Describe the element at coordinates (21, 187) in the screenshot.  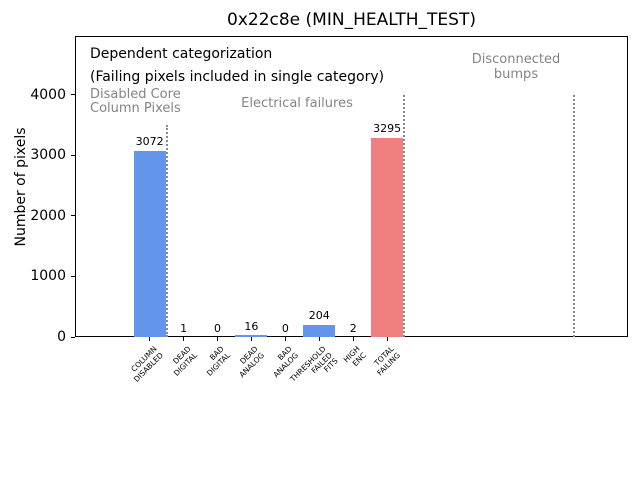
I see `y-axis-label: Number of pixels` at that location.